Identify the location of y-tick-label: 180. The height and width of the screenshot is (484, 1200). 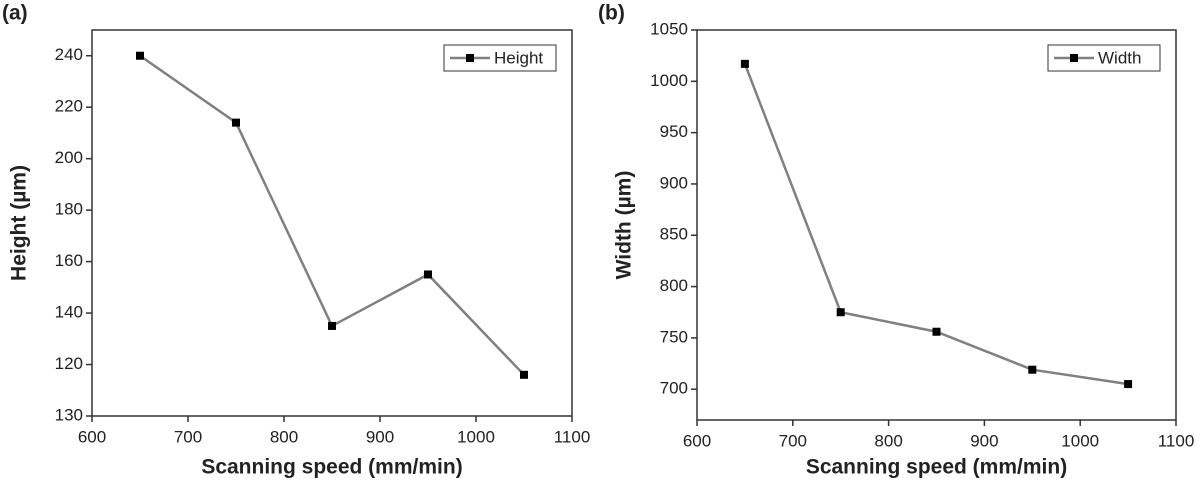
(69, 209).